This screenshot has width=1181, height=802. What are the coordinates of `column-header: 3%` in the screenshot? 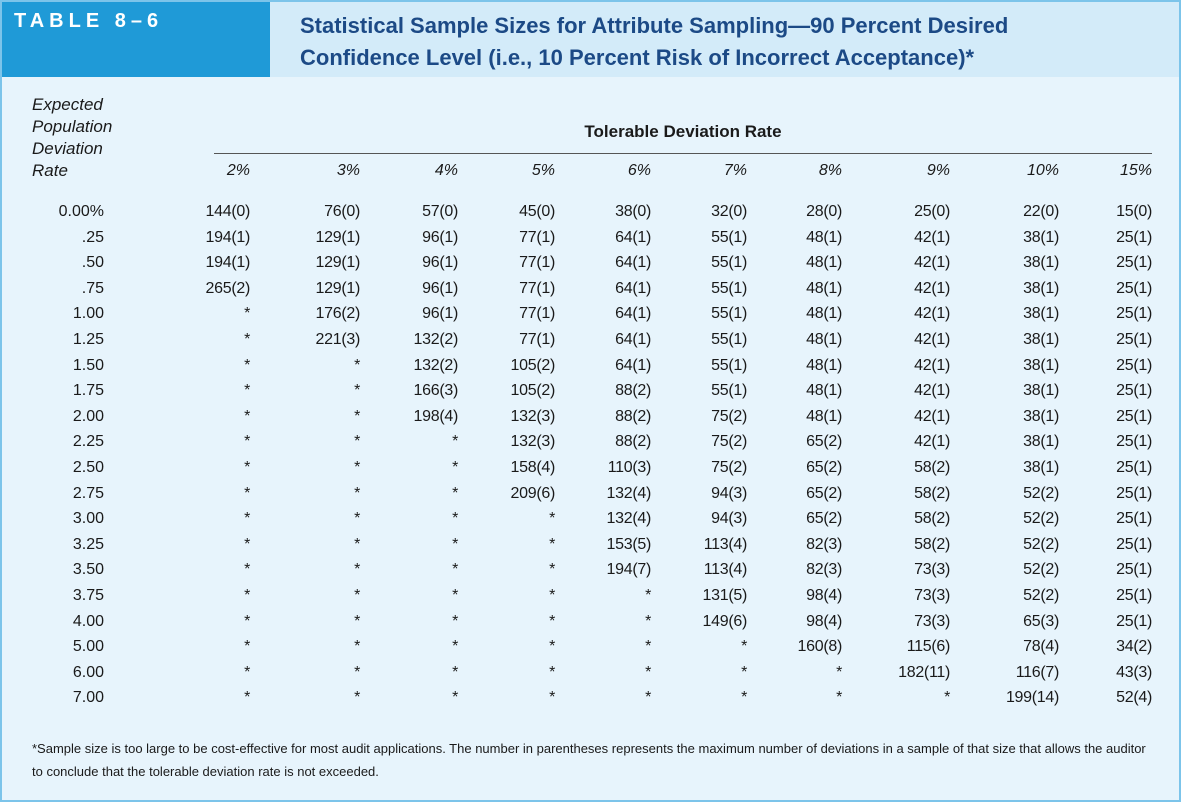 It's located at (348, 170).